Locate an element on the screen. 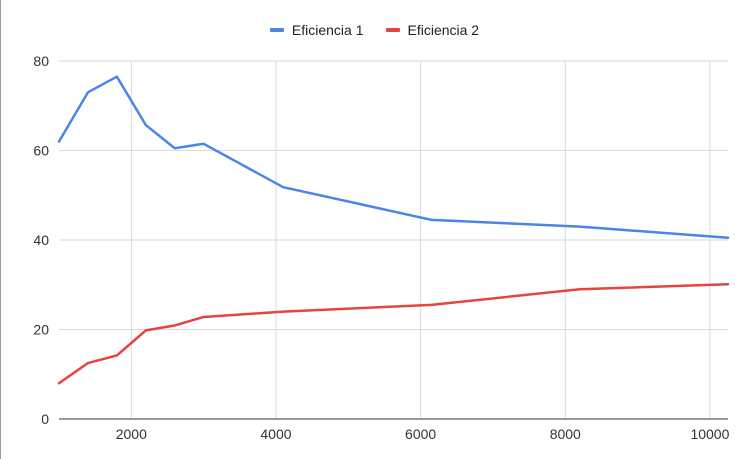 This screenshot has height=459, width=749. y-tick-label-40: 40 is located at coordinates (41, 240).